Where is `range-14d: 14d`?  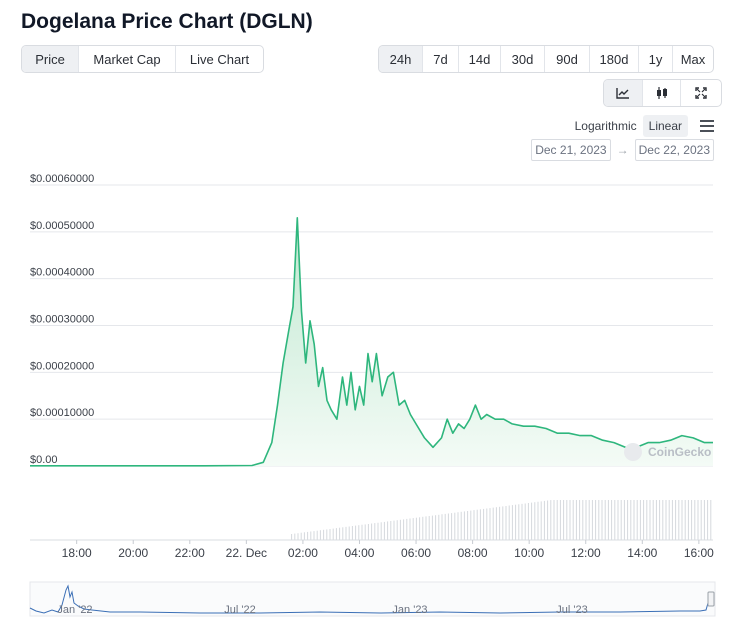
range-14d: 14d is located at coordinates (480, 59).